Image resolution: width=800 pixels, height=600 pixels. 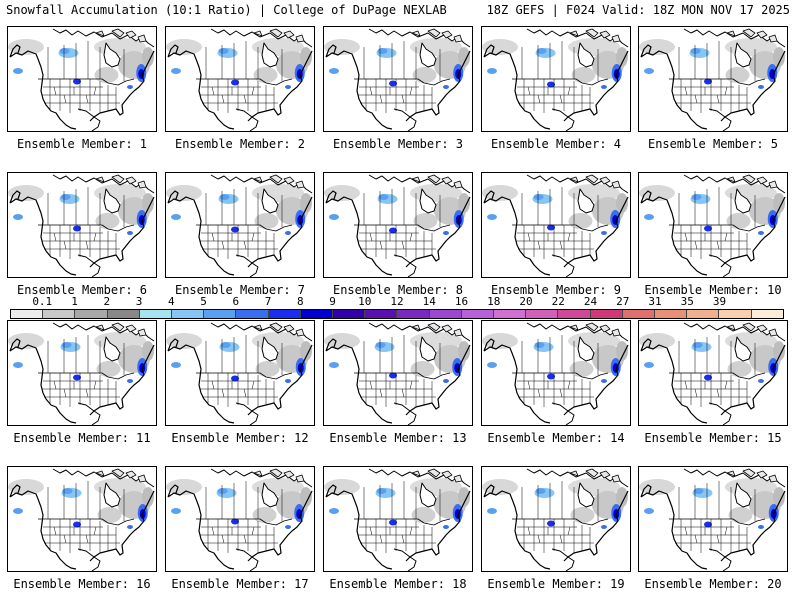 I want to click on ensemble-member-label: Ensemble Member: 14, so click(x=556, y=438).